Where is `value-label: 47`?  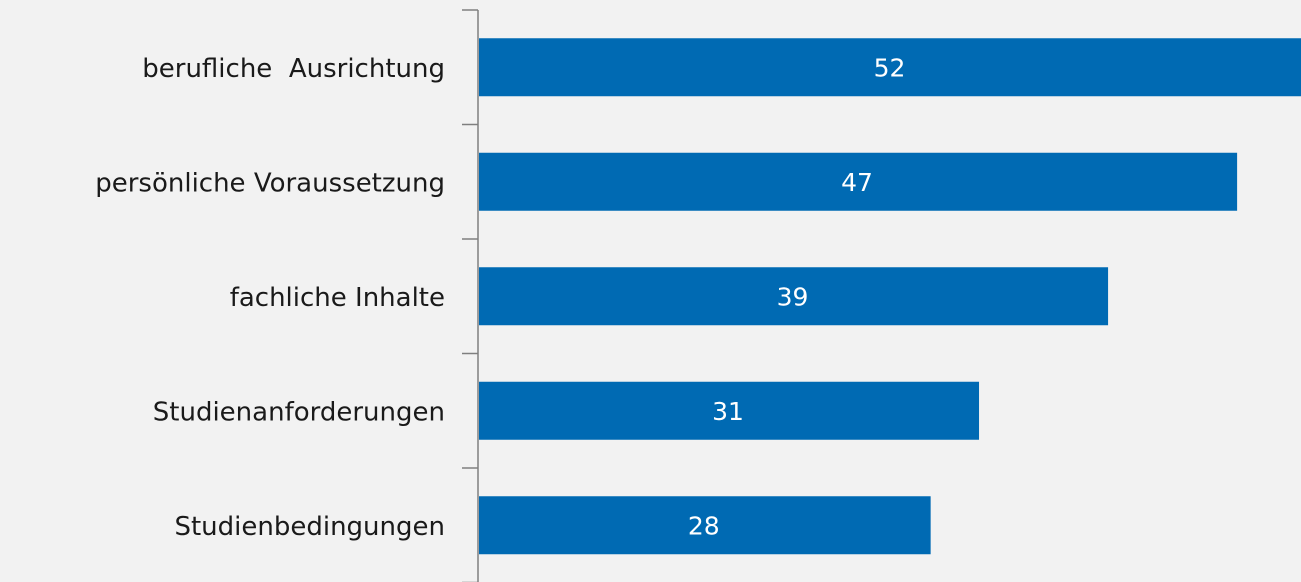
value-label: 47 is located at coordinates (857, 182).